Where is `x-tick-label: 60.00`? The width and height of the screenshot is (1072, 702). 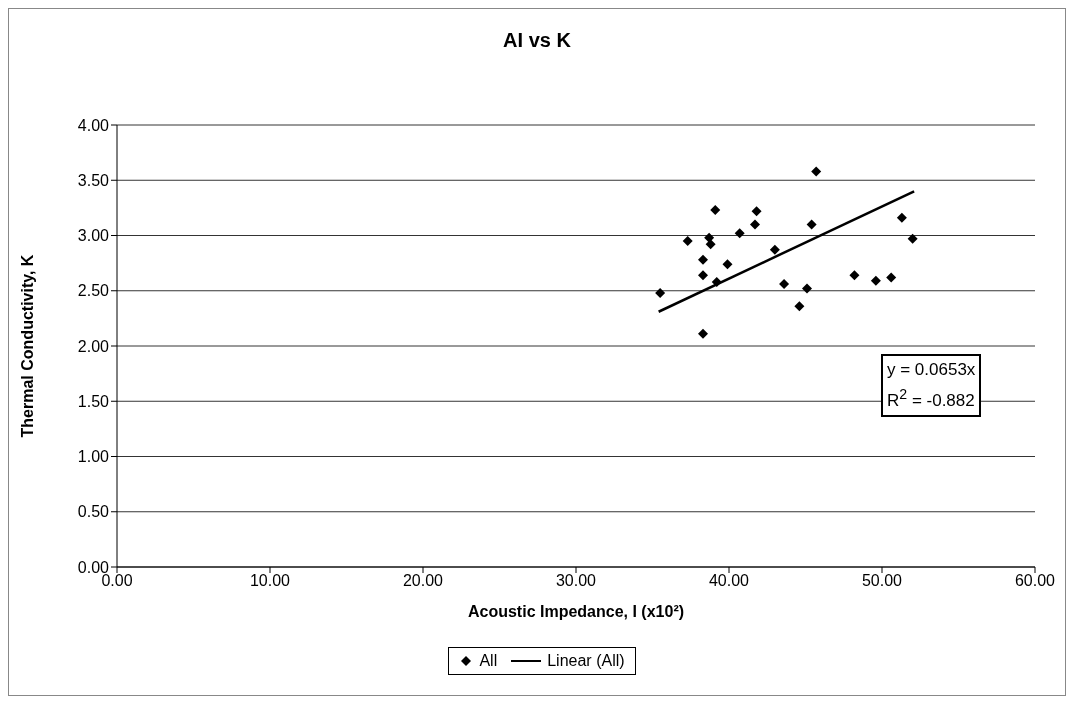 x-tick-label: 60.00 is located at coordinates (1035, 581).